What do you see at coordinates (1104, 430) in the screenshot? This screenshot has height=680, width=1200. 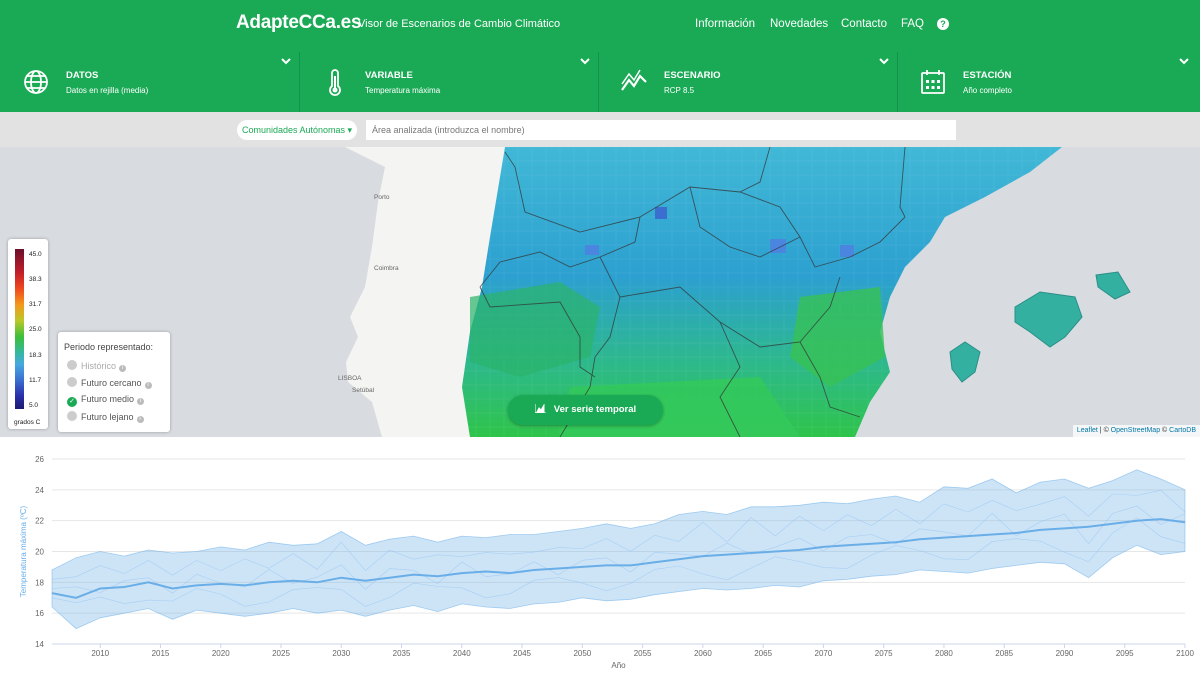 I see `attrib-sep: | ©` at bounding box center [1104, 430].